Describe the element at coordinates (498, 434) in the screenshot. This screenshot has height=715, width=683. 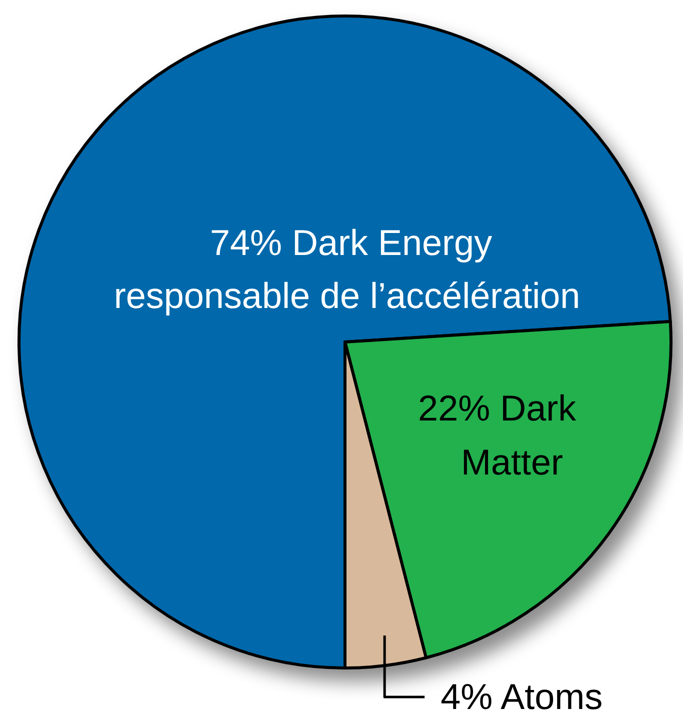
I see `slice-label: 22% Dark Matter` at that location.